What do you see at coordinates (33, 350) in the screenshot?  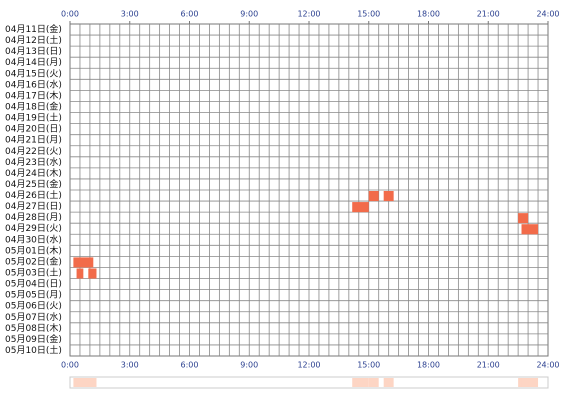 I see `row-label: 05月10日(土)` at bounding box center [33, 350].